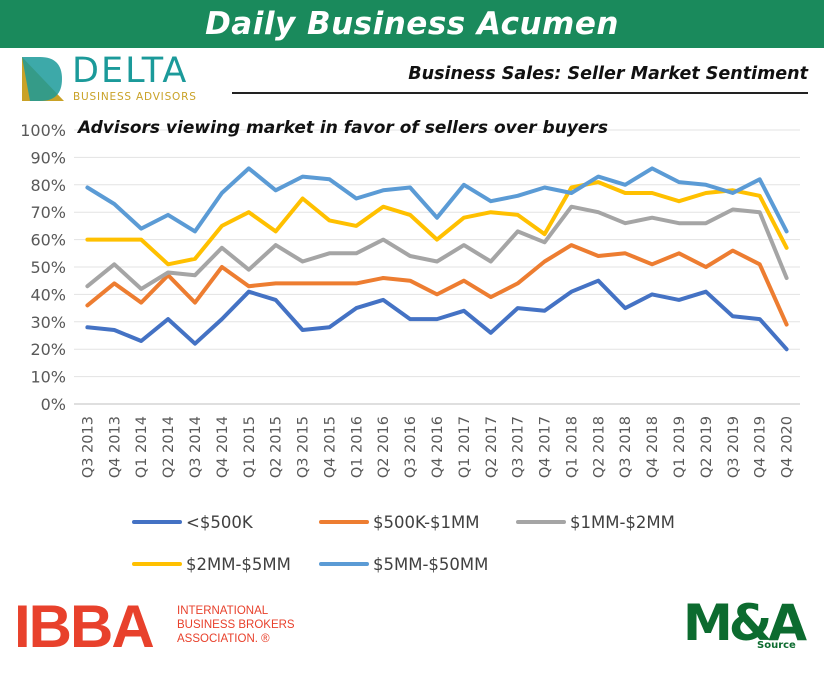  What do you see at coordinates (115, 447) in the screenshot?
I see `x-tick-label: Q4 2013` at bounding box center [115, 447].